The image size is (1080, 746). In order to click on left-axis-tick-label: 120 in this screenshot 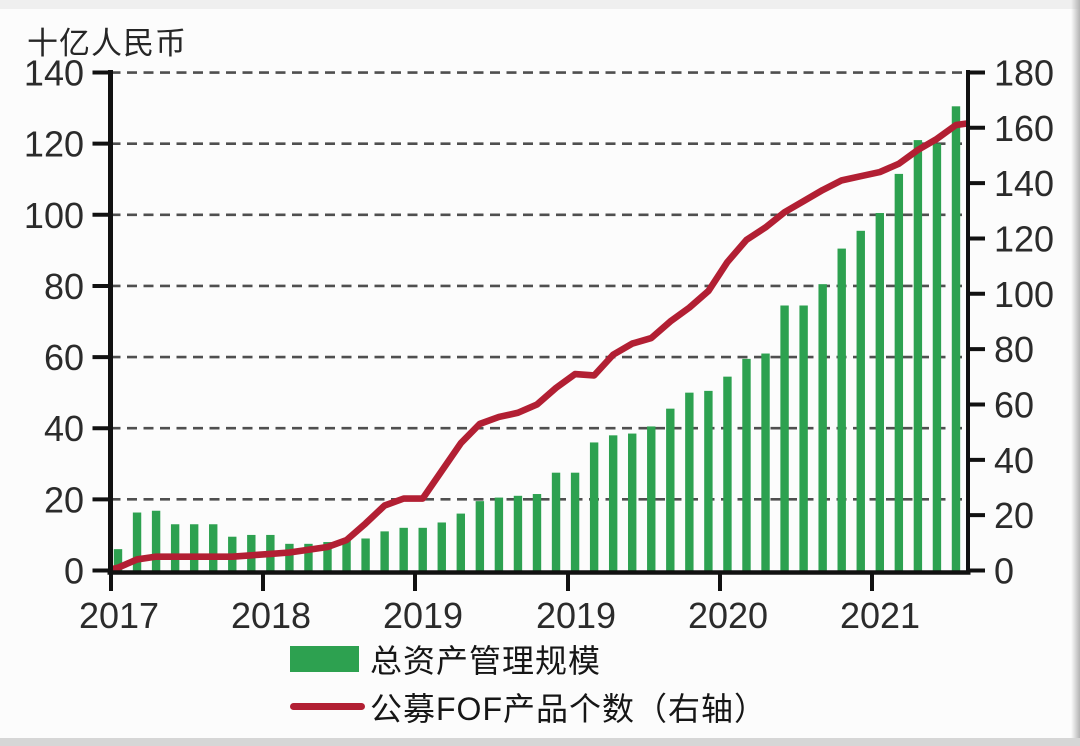, I will do `click(54, 144)`.